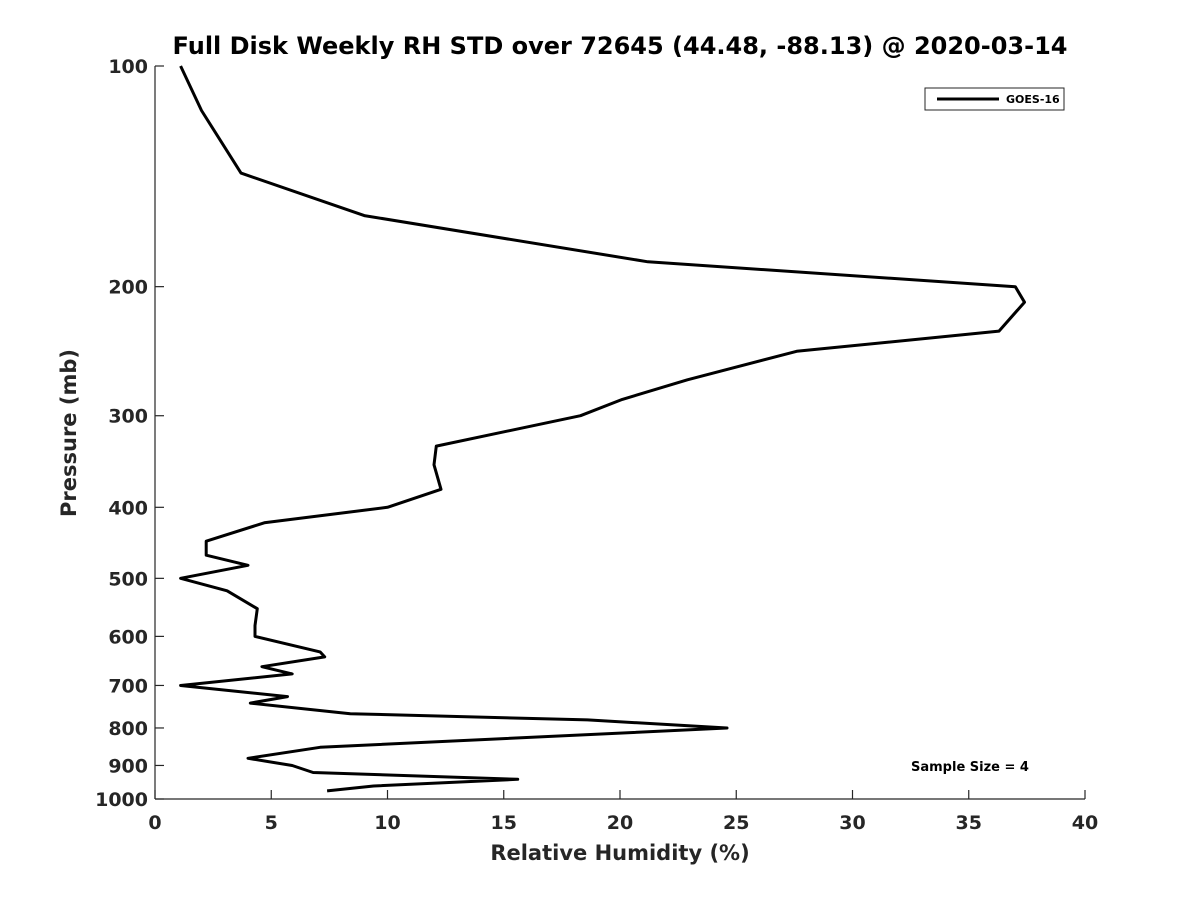 The image size is (1200, 900). Describe the element at coordinates (969, 823) in the screenshot. I see `x-tick-label: 35` at that location.